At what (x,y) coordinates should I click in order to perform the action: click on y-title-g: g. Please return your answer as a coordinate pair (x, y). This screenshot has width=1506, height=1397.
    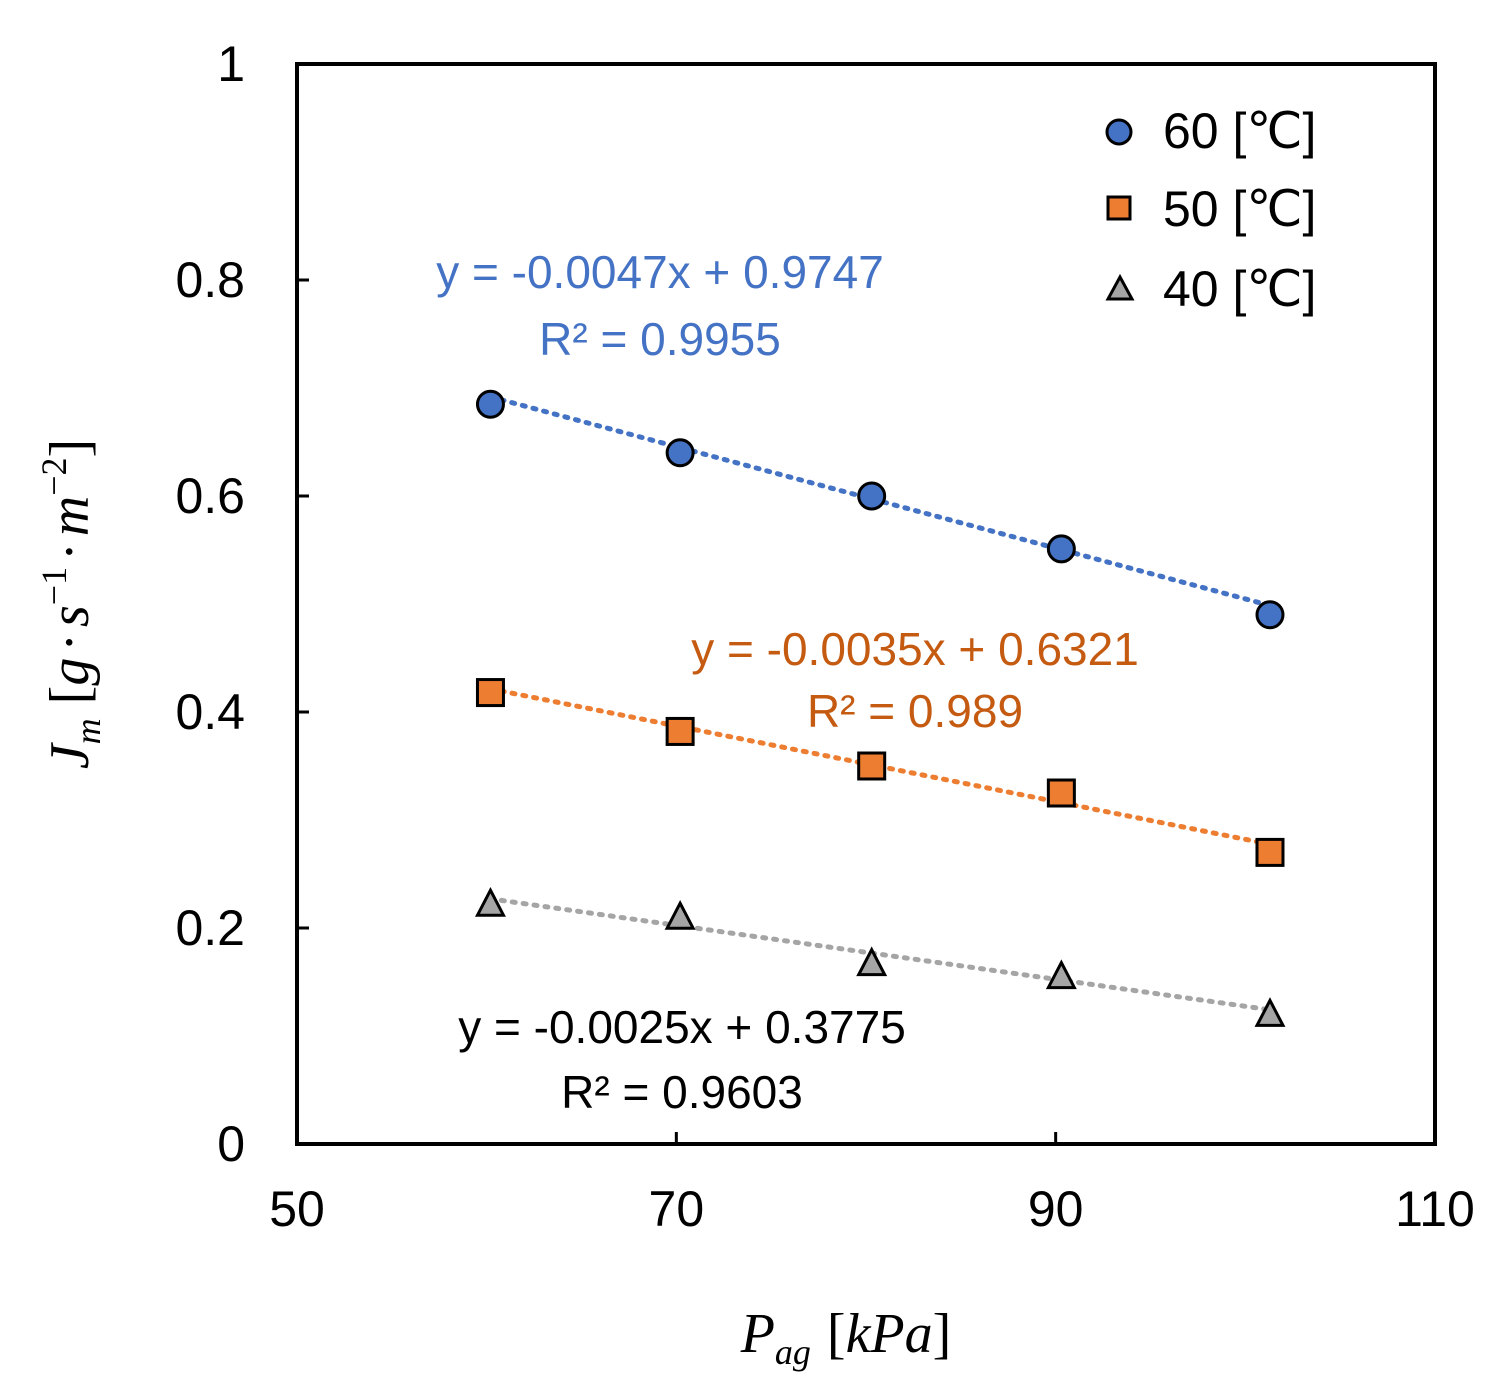
    Looking at the image, I should click on (70, 672).